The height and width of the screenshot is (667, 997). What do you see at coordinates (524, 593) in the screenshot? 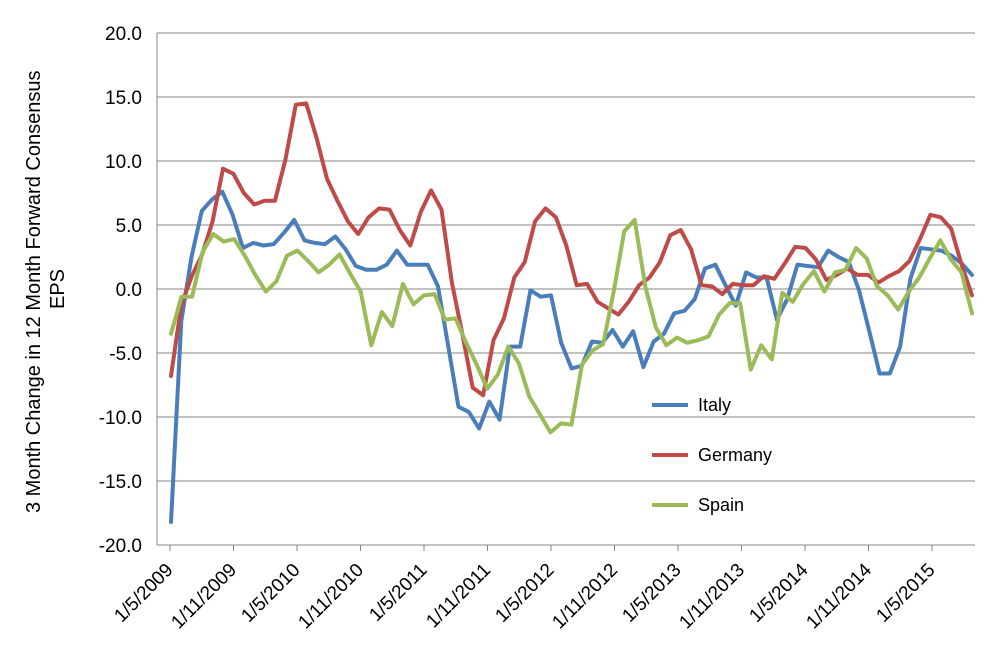
I see `x-tick-label: 1/5/2012` at bounding box center [524, 593].